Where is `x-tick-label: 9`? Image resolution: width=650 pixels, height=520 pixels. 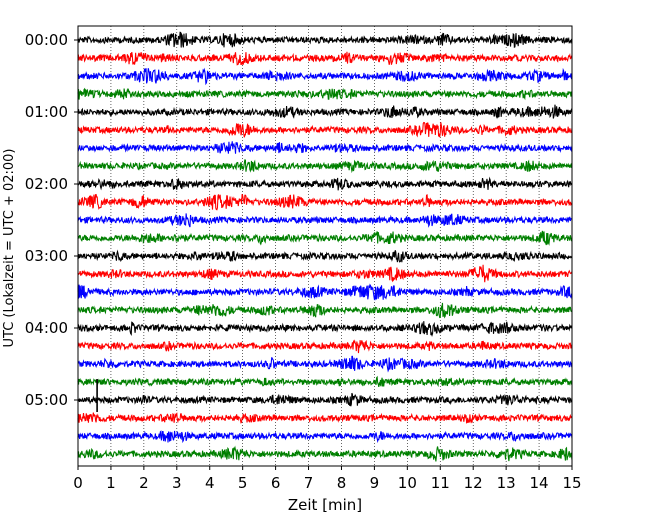 x-tick-label: 9 is located at coordinates (375, 483).